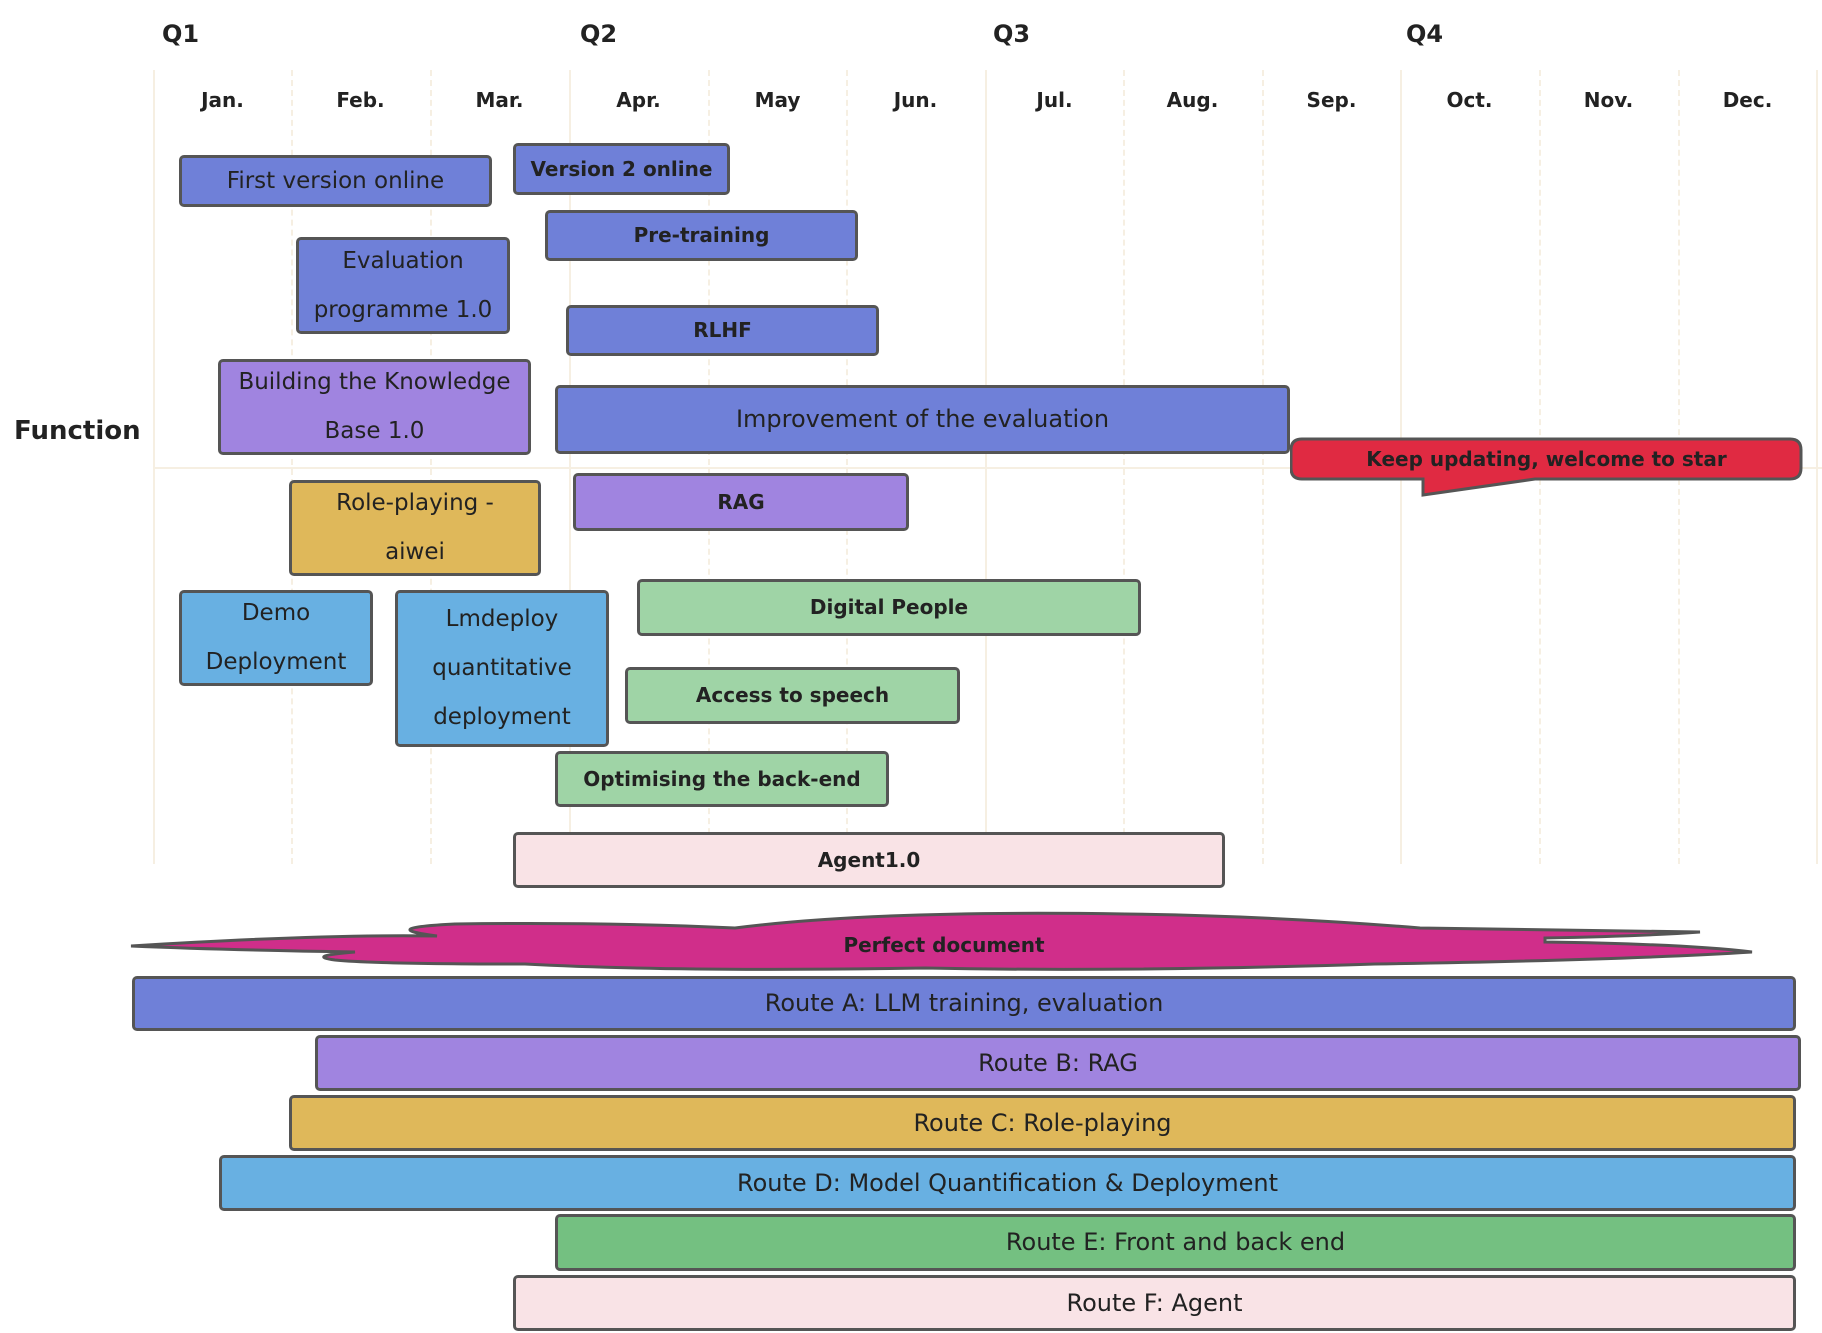  Describe the element at coordinates (1331, 100) in the screenshot. I see `month-label: Sep.` at that location.